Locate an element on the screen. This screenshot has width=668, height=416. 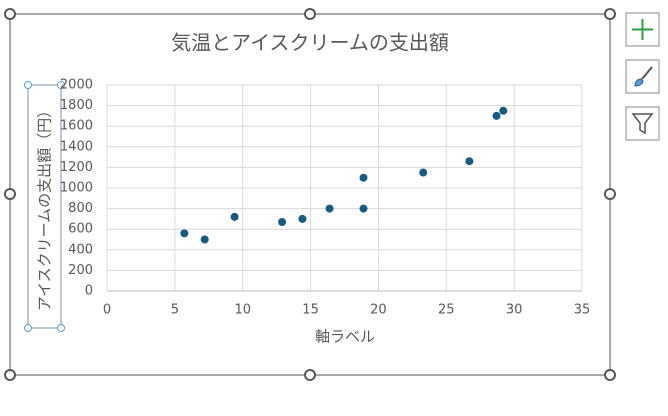
y-tick-label: 1200 is located at coordinates (76, 167).